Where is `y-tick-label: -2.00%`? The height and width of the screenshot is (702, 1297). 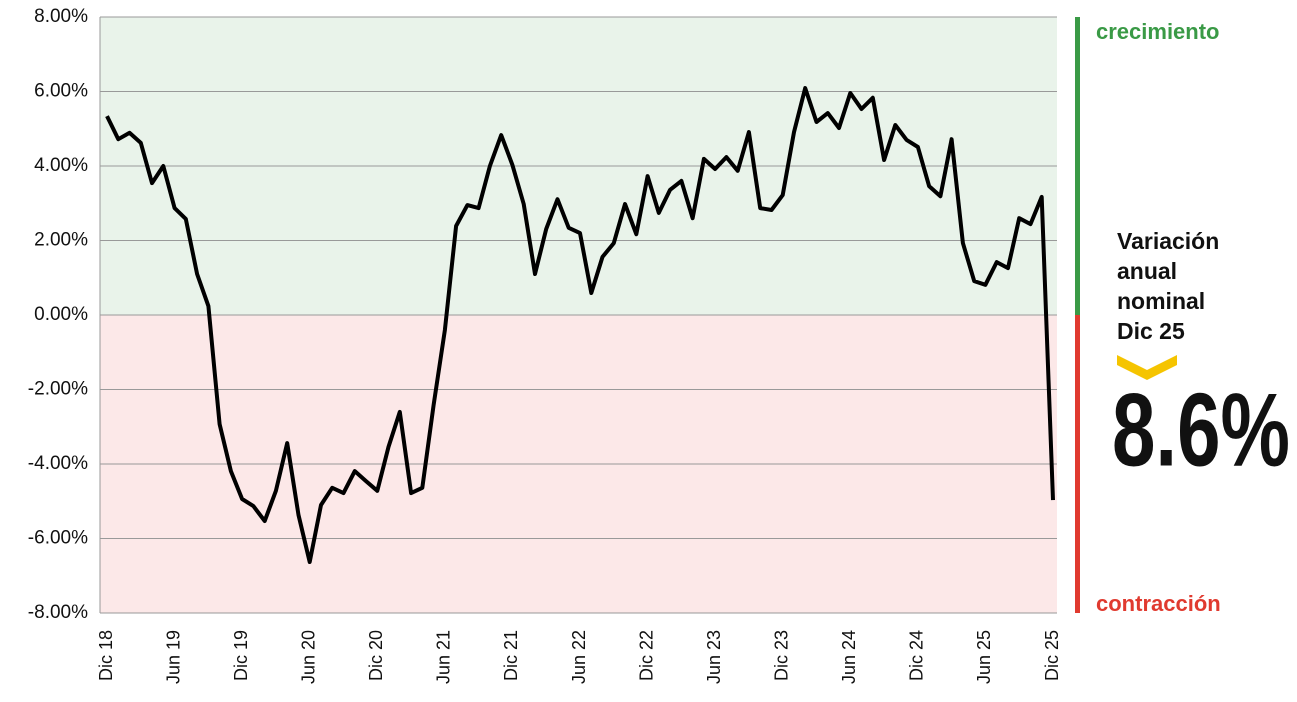
y-tick-label: -2.00% is located at coordinates (58, 389).